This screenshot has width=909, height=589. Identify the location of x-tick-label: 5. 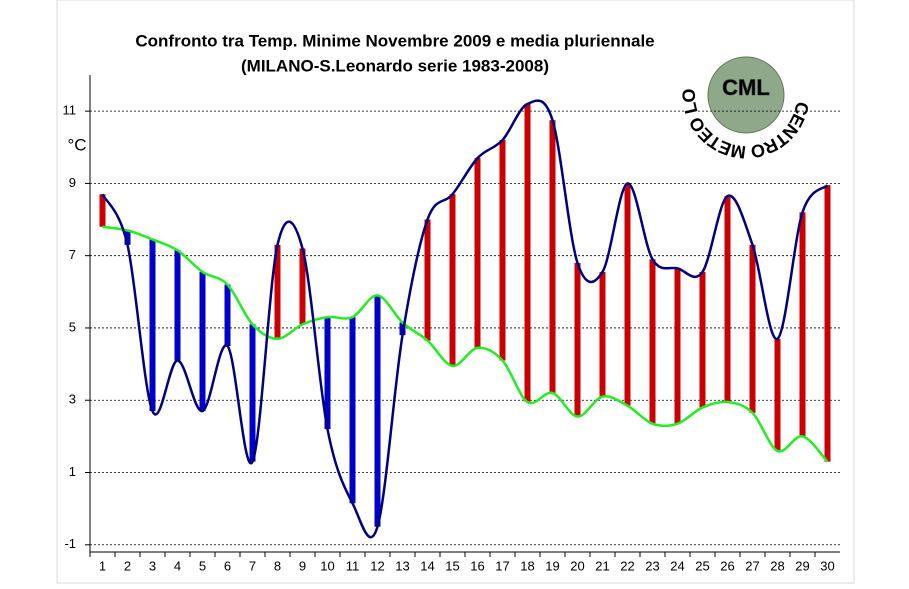
(202, 565).